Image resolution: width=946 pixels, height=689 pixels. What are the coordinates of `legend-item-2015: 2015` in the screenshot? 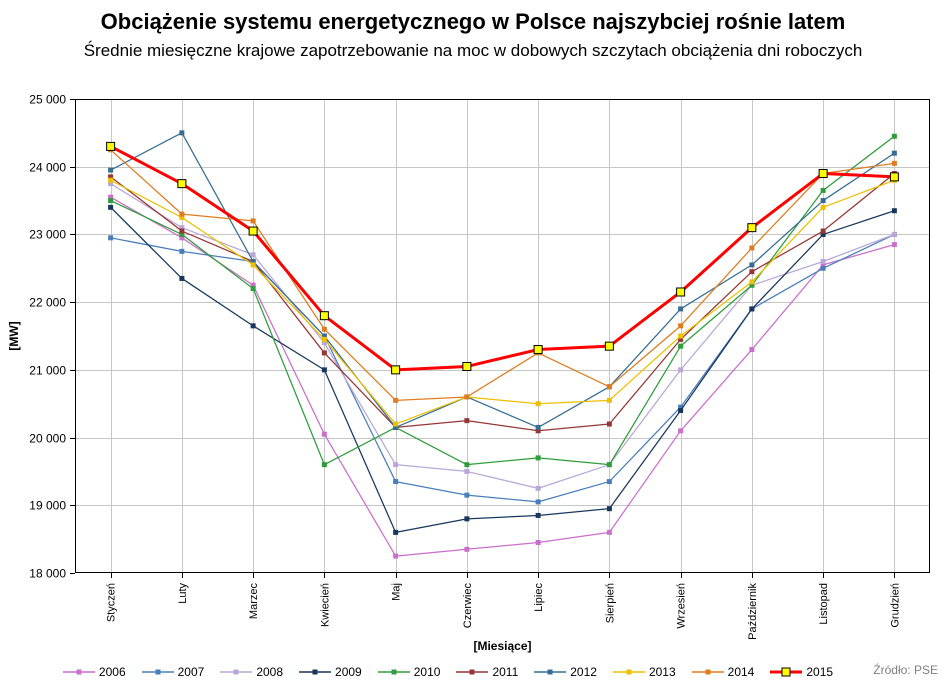 It's located at (801, 672).